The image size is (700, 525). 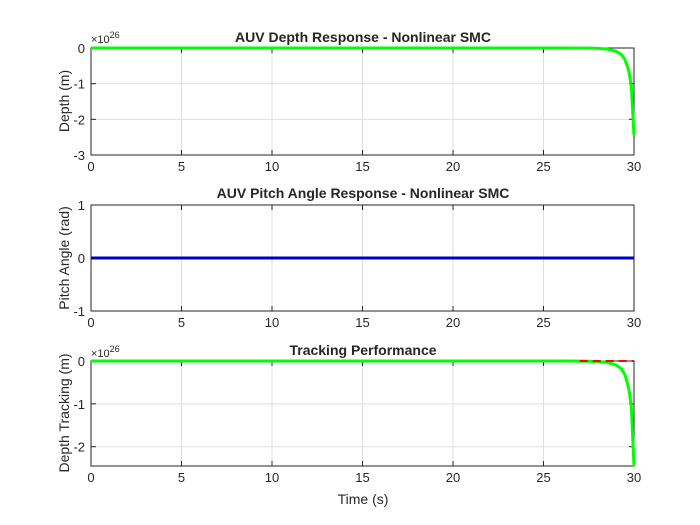 What do you see at coordinates (272, 477) in the screenshot?
I see `tracking-xtick-label: 10` at bounding box center [272, 477].